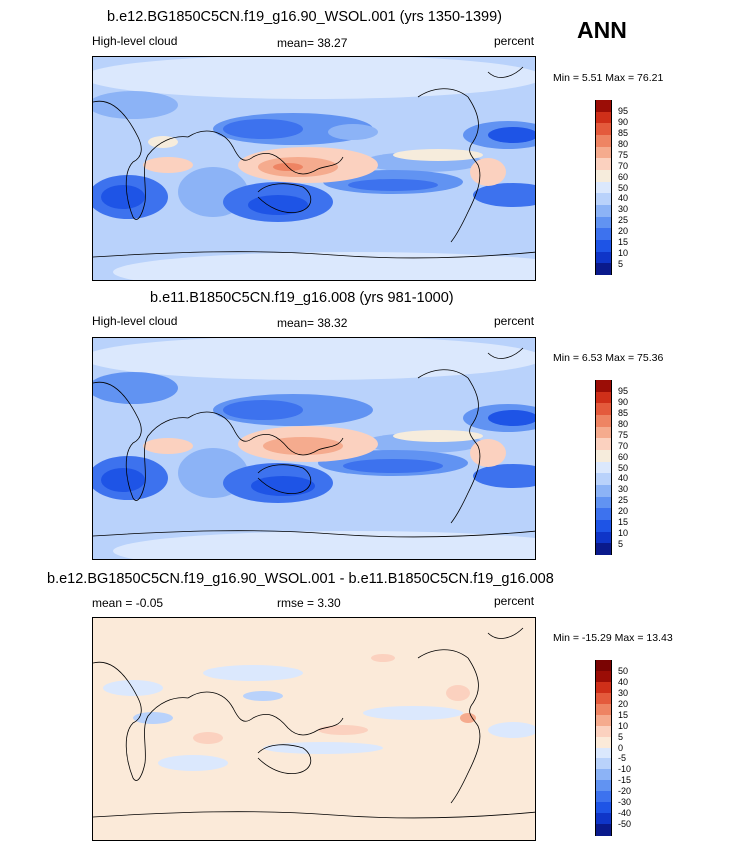 The image size is (733, 845). Describe the element at coordinates (622, 758) in the screenshot. I see `colorbar-tick-label: -5` at that location.